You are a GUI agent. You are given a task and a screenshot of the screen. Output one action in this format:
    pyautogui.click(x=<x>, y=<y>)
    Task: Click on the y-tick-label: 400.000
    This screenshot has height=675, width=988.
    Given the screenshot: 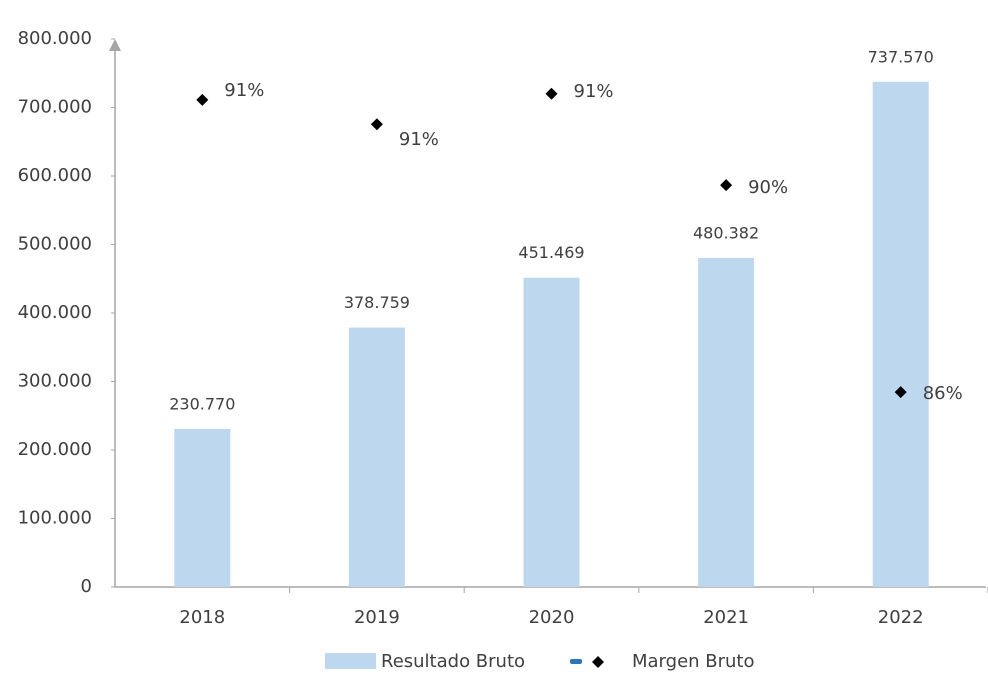 What is the action you would take?
    pyautogui.click(x=55, y=312)
    